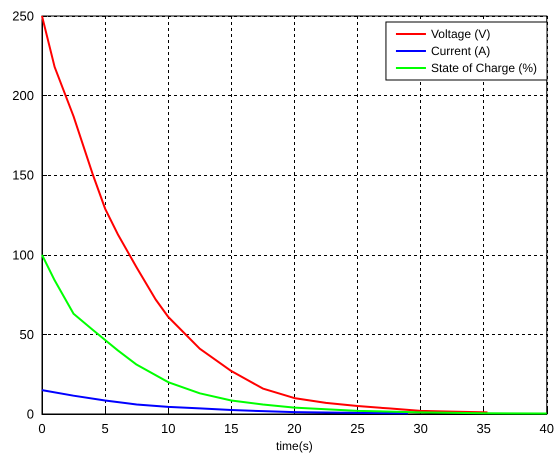 Image resolution: width=557 pixels, height=459 pixels. Describe the element at coordinates (294, 445) in the screenshot. I see `x-axis-title: time(s)` at that location.